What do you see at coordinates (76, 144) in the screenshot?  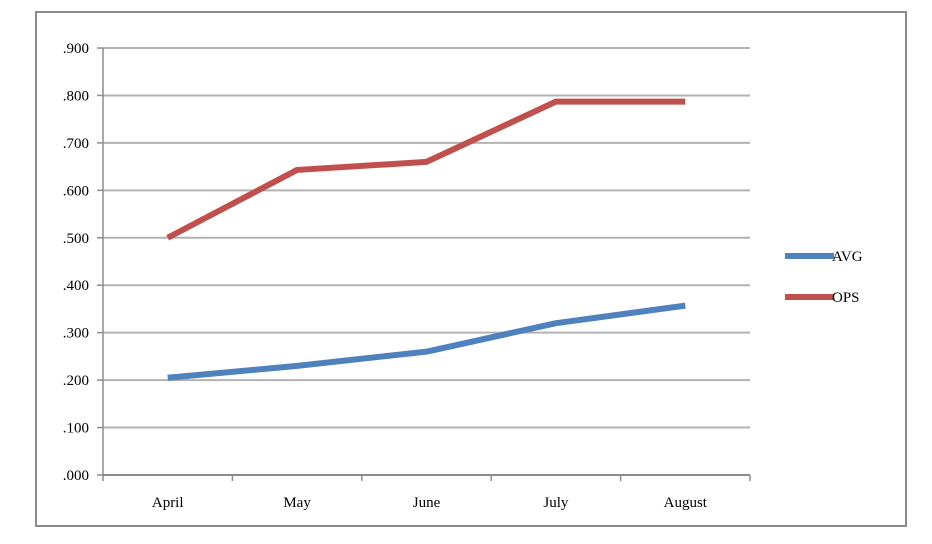 I see `y-tick-label: .700` at bounding box center [76, 144].